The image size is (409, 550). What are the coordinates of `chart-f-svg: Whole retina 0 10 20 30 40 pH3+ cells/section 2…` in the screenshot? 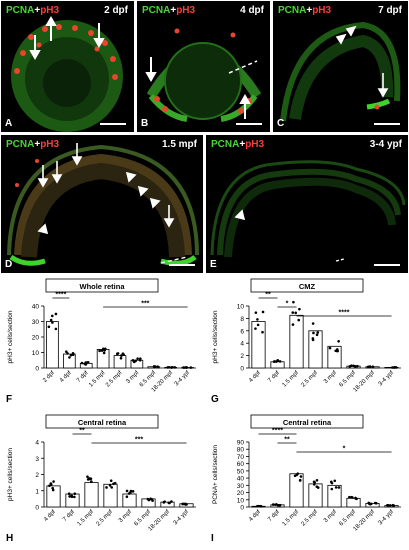 It's located at (101, 336).